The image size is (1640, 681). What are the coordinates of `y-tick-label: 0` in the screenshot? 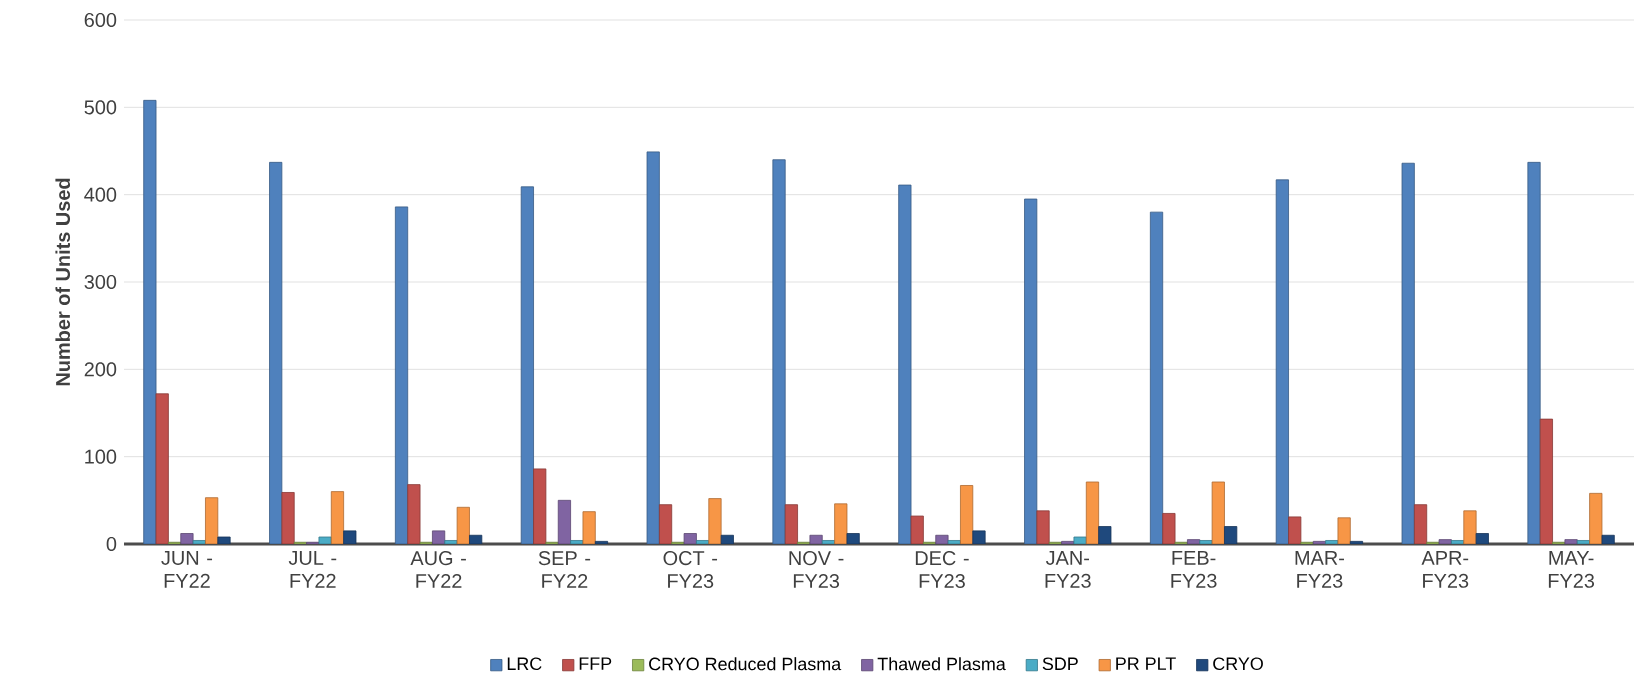 It's located at (111, 543).